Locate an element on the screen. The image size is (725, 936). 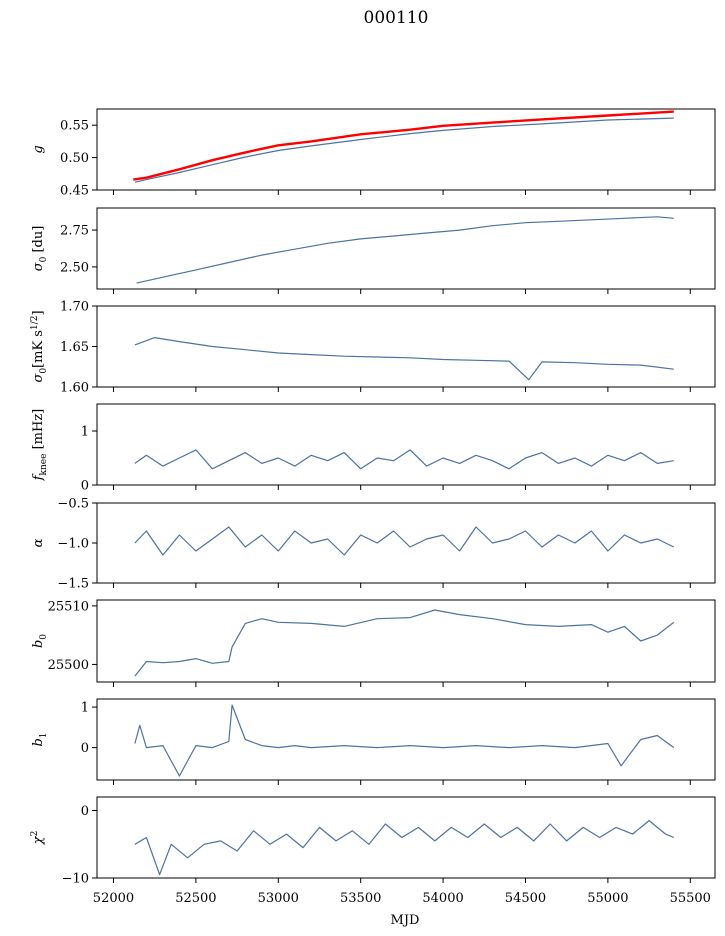
x-tick-label: 55000 is located at coordinates (607, 898).